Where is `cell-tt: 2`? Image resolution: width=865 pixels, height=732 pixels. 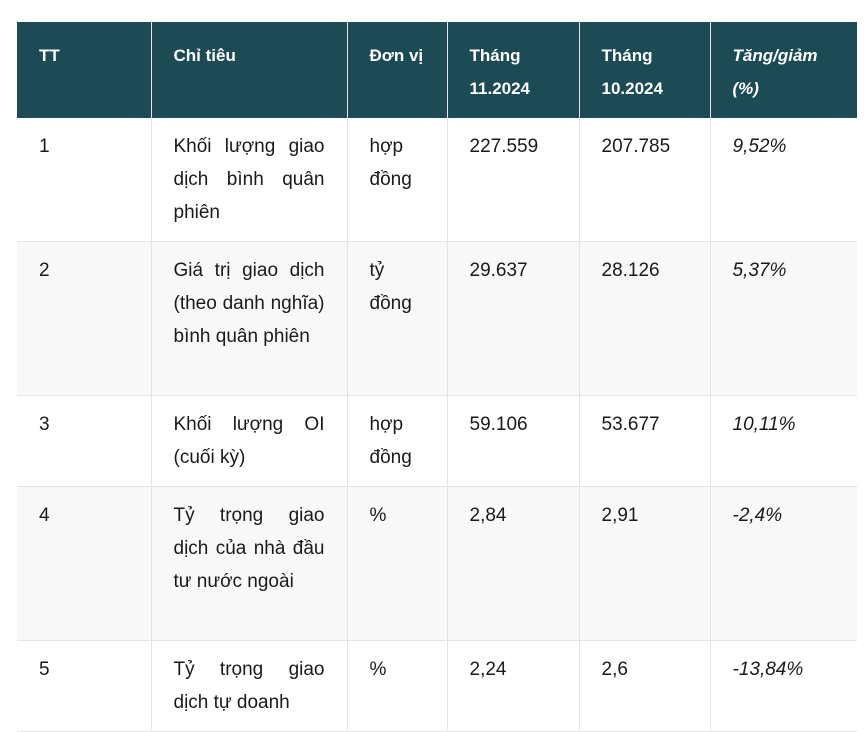
cell-tt: 2 is located at coordinates (84, 318).